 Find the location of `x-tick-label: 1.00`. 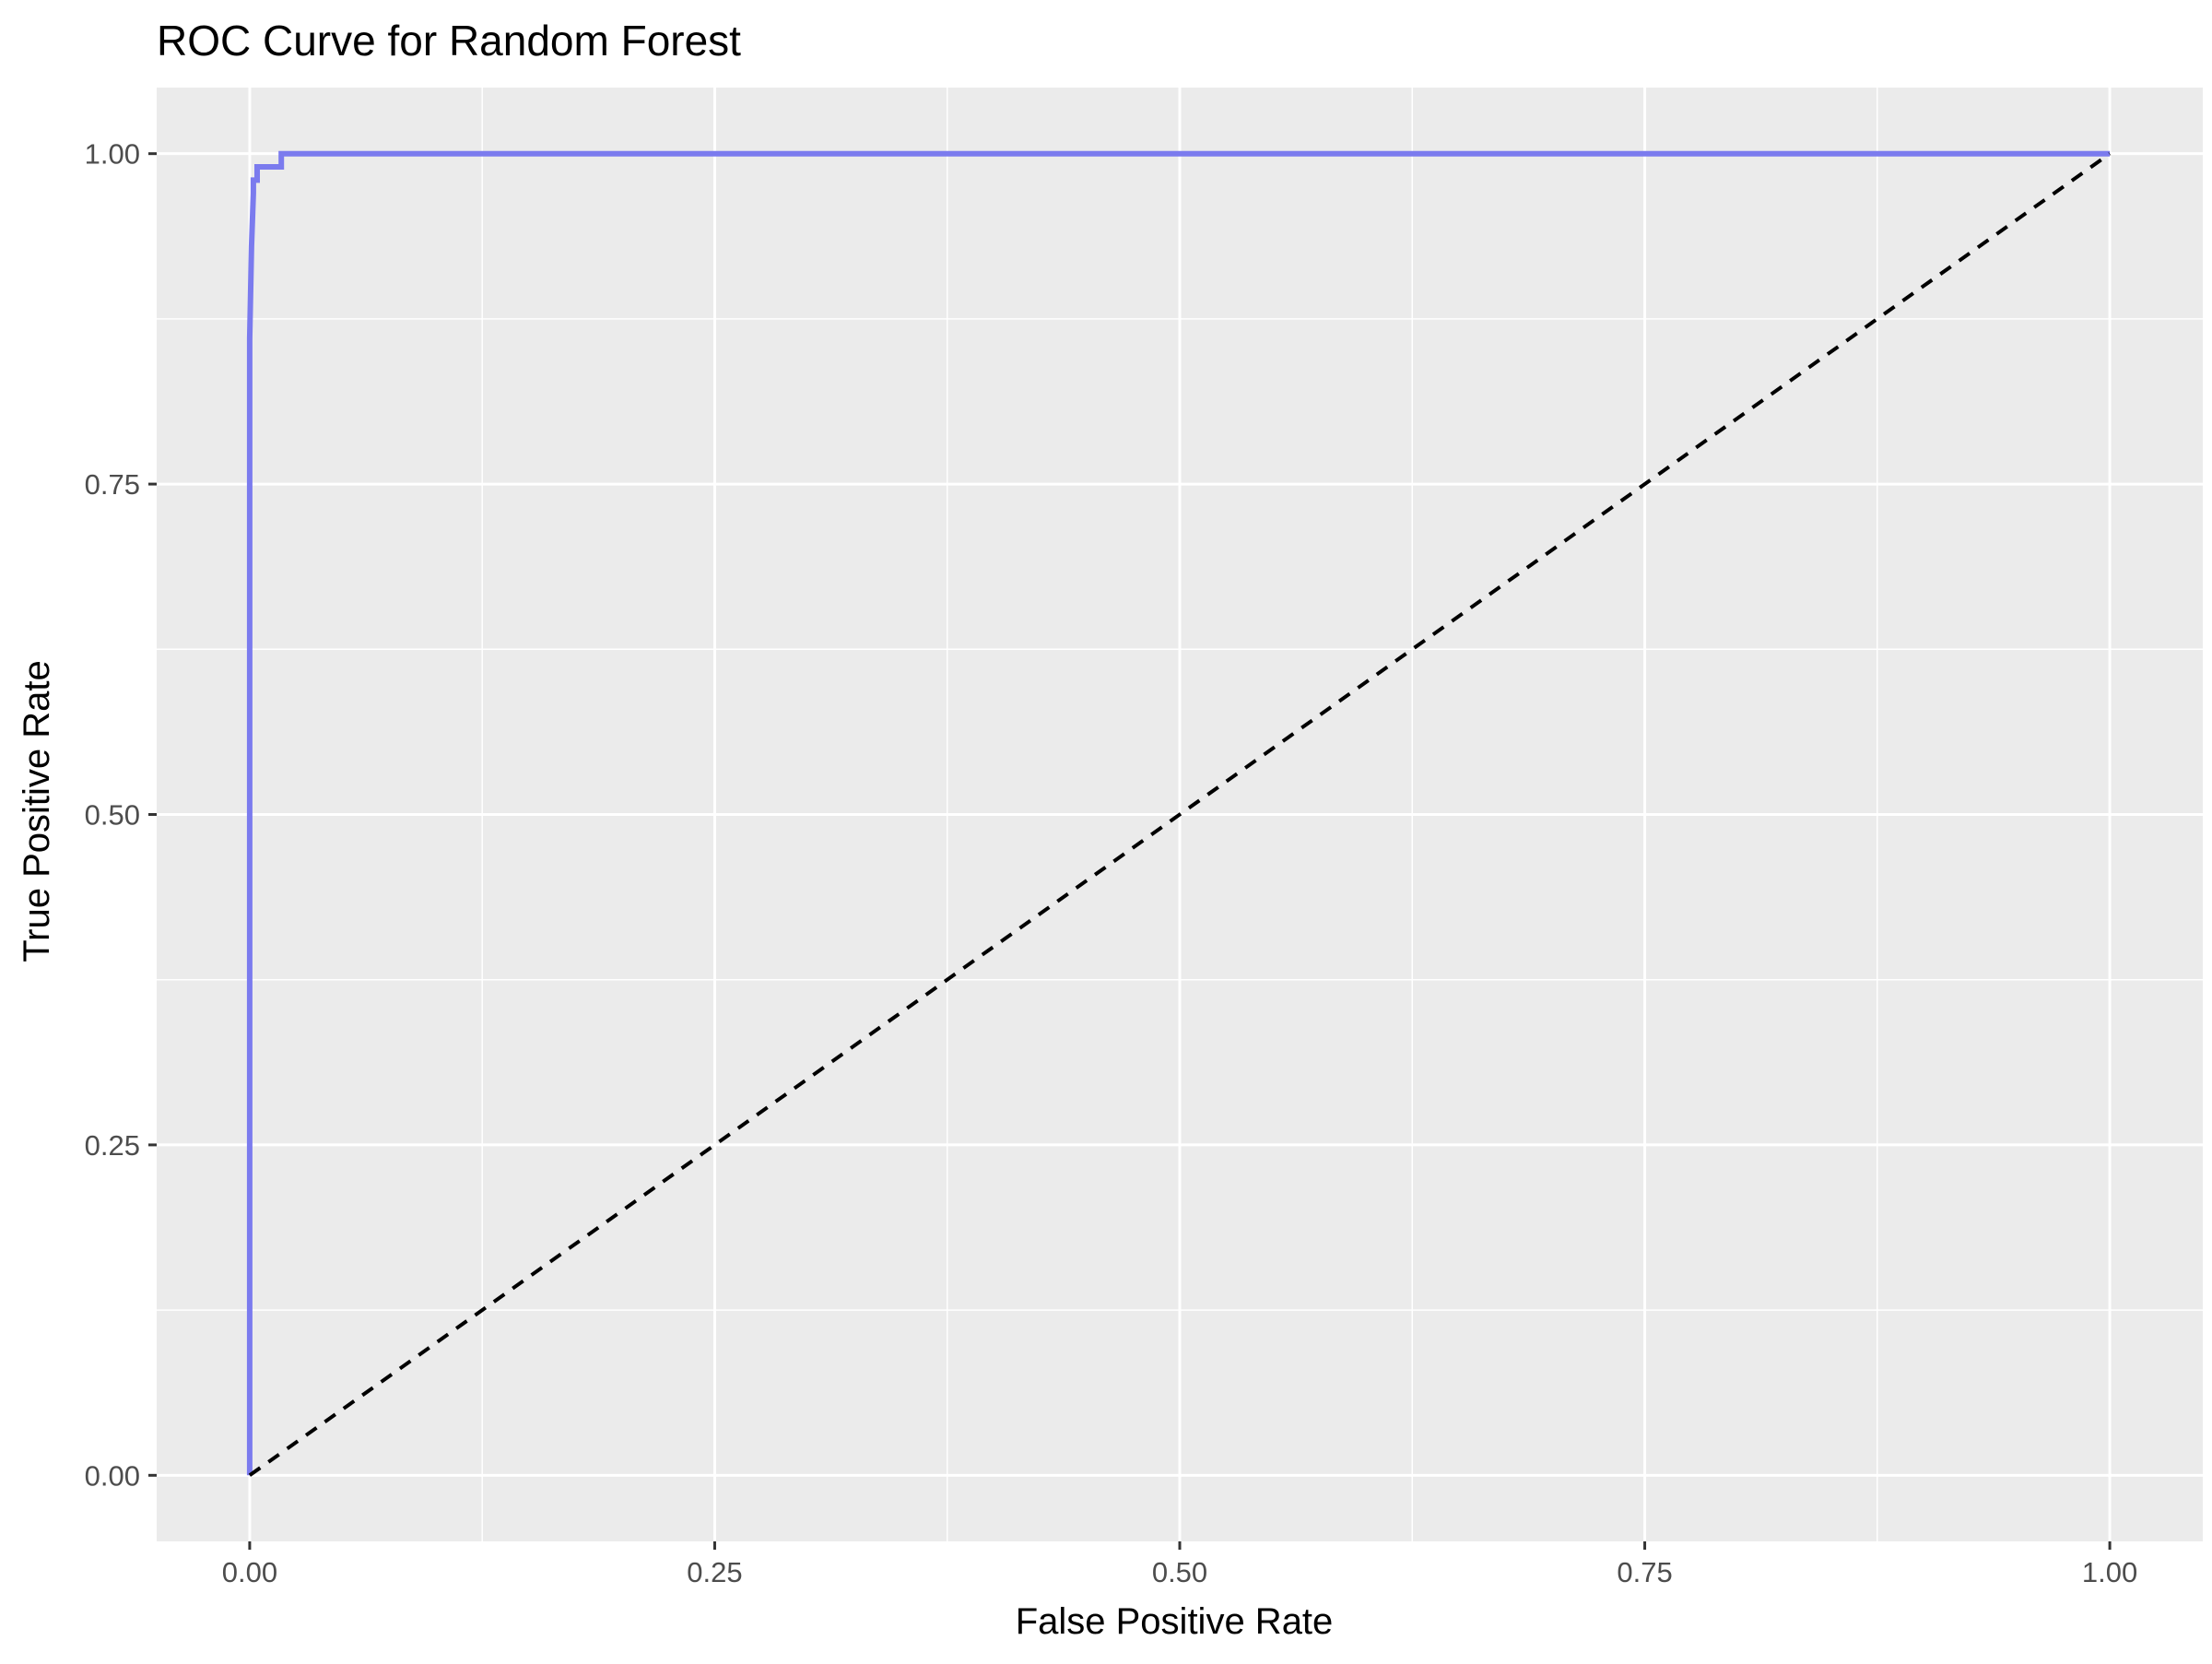

x-tick-label: 1.00 is located at coordinates (2109, 1572).